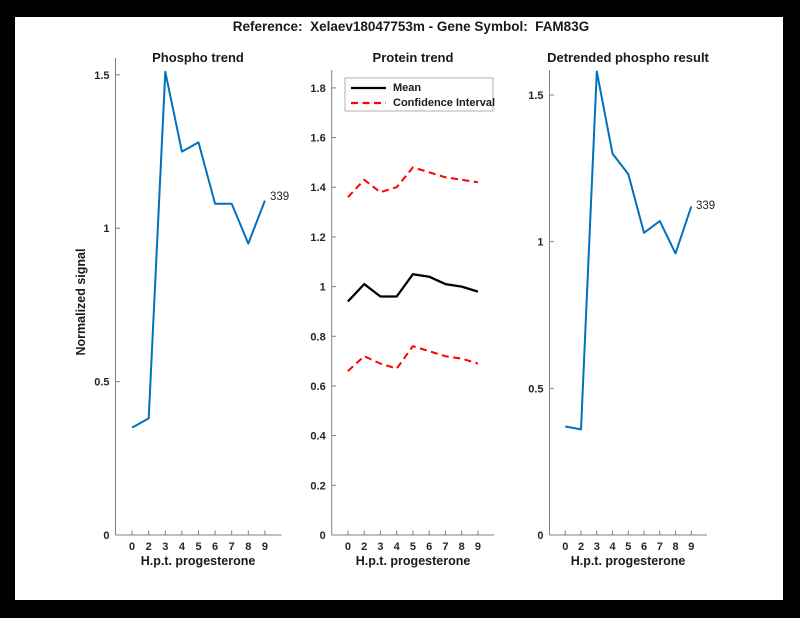 Image resolution: width=800 pixels, height=618 pixels. Describe the element at coordinates (317, 139) in the screenshot. I see `y-tick-label: 1.6` at that location.